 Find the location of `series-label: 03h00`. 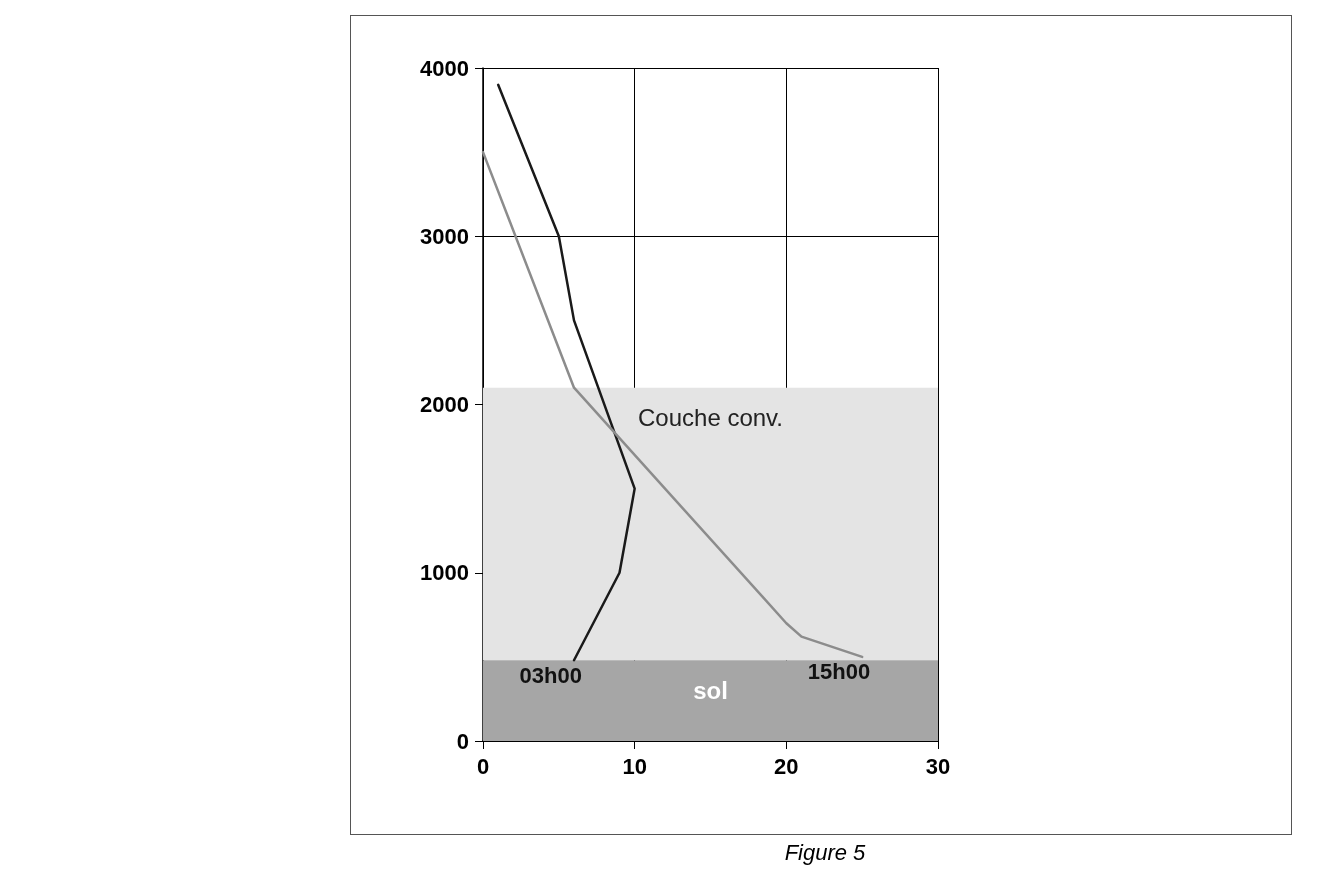

series-label: 03h00 is located at coordinates (550, 675).